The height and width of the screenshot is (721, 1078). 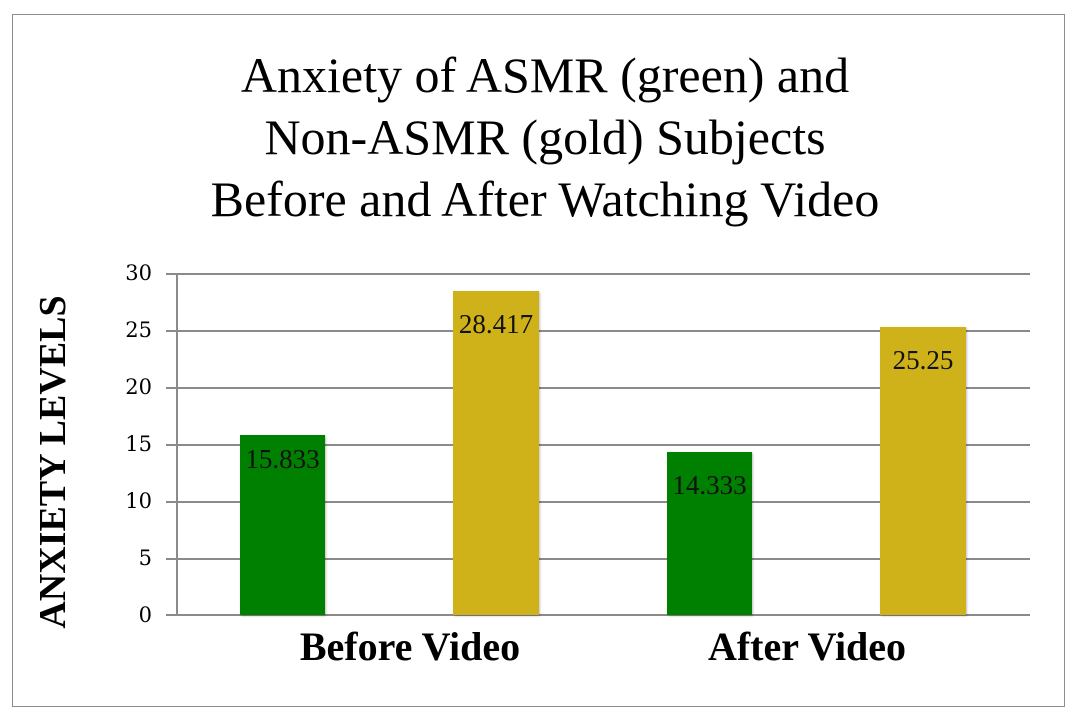 What do you see at coordinates (709, 533) in the screenshot?
I see `bar-after-asmr: 14.333` at bounding box center [709, 533].